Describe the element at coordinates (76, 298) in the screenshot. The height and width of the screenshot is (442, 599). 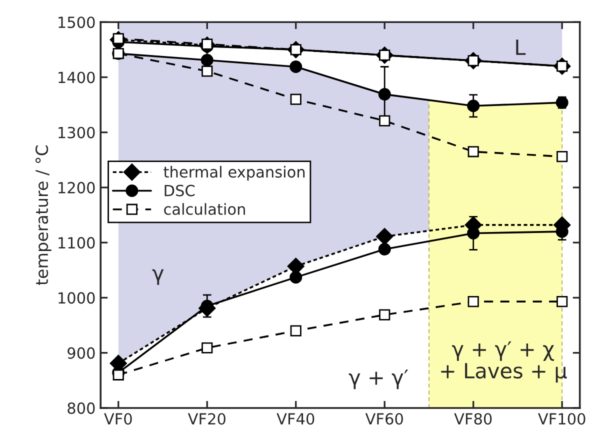
I see `y-tick-label: 1000` at that location.